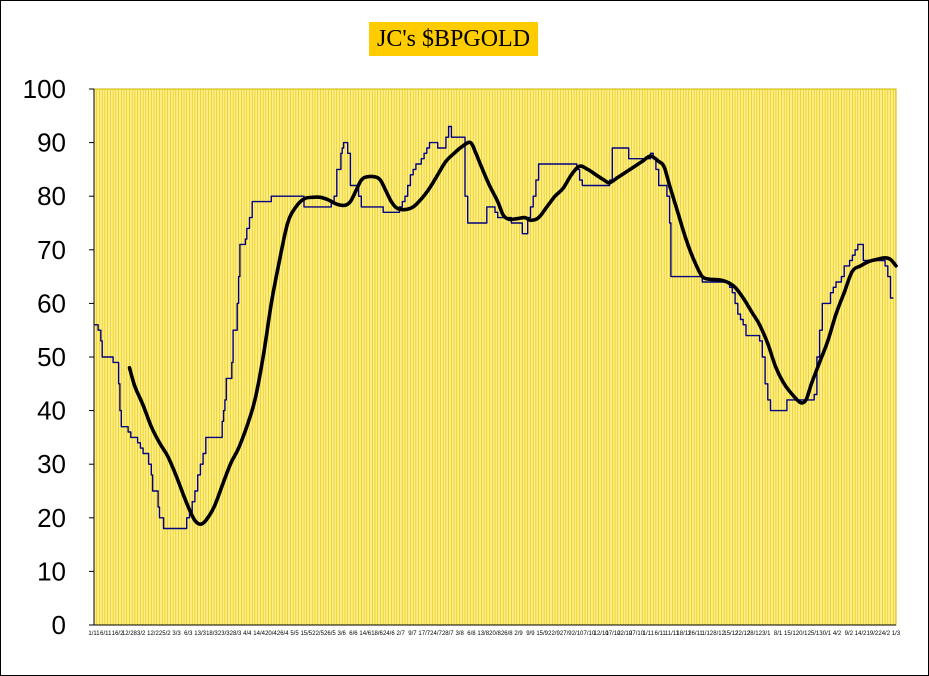  What do you see at coordinates (51, 303) in the screenshot?
I see `y-tick-label: 60` at bounding box center [51, 303].